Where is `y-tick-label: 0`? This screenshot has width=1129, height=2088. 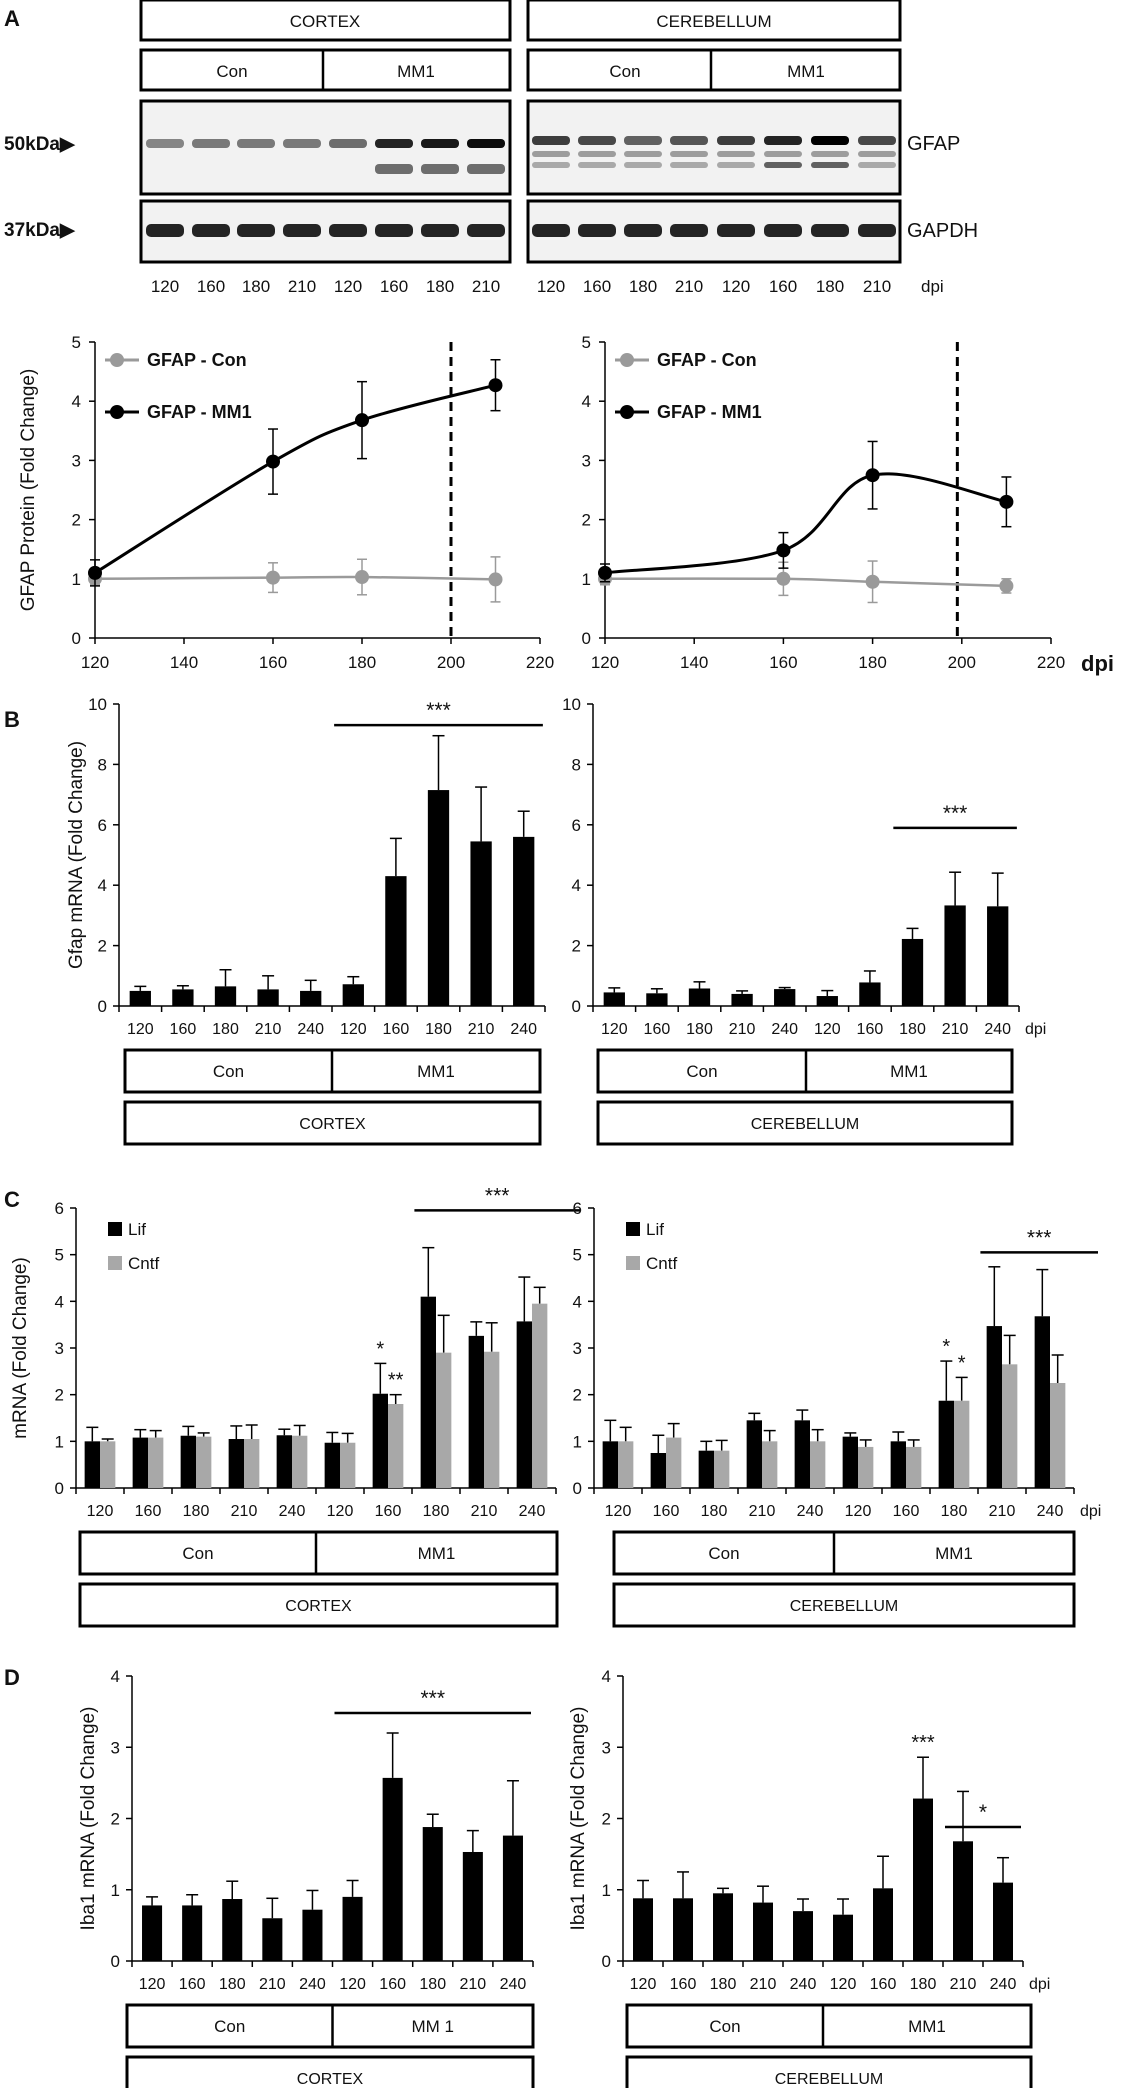 y-tick-label: 0 is located at coordinates (606, 1961).